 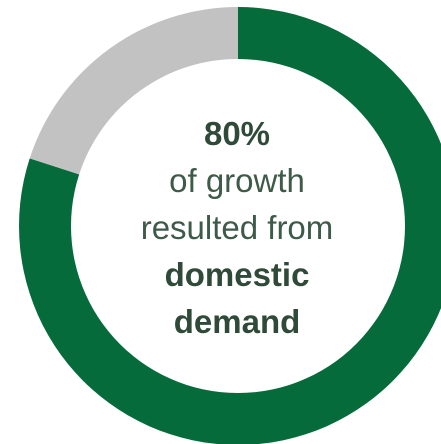 What do you see at coordinates (237, 180) in the screenshot?
I see `center-line-1: of growth` at bounding box center [237, 180].